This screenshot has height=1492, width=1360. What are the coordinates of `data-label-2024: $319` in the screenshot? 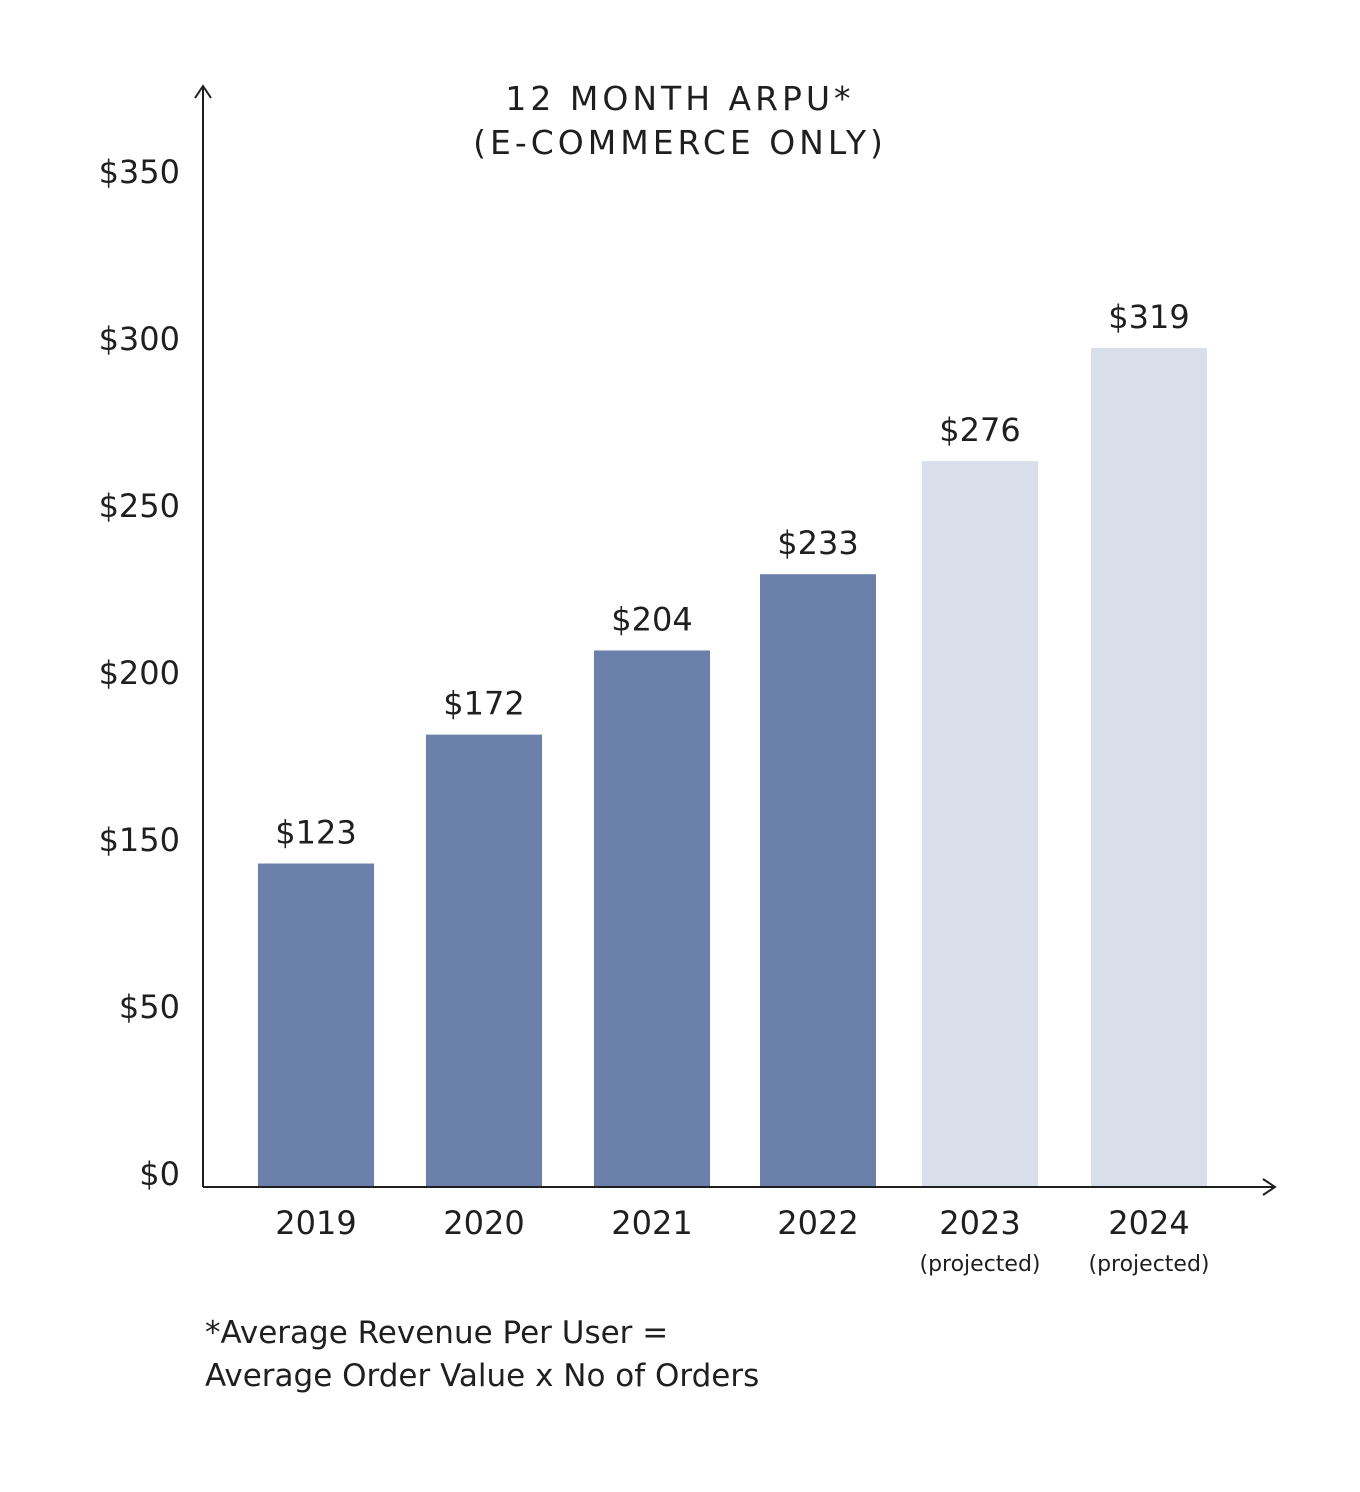 It's located at (1148, 317).